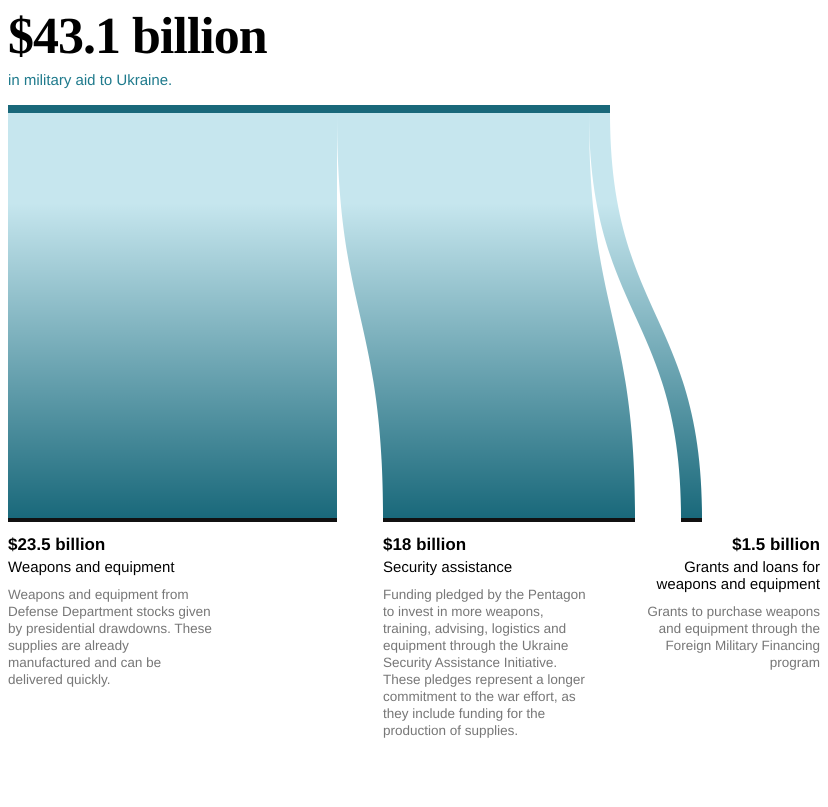 The image size is (828, 807). What do you see at coordinates (91, 80) in the screenshot?
I see `text: in military aid to Ukraine.` at bounding box center [91, 80].